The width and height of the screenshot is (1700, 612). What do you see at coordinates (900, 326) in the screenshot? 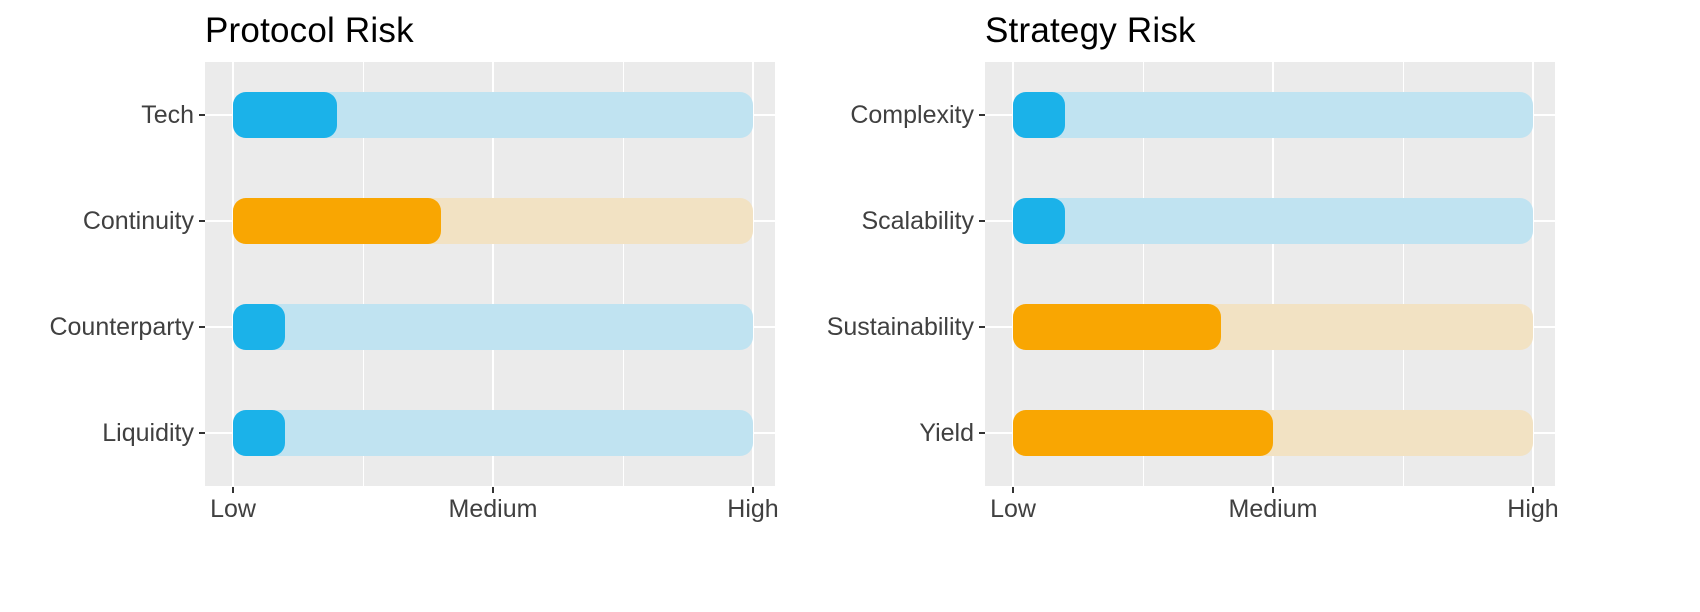
I see `y-axis-label: Sustainability` at bounding box center [900, 326].